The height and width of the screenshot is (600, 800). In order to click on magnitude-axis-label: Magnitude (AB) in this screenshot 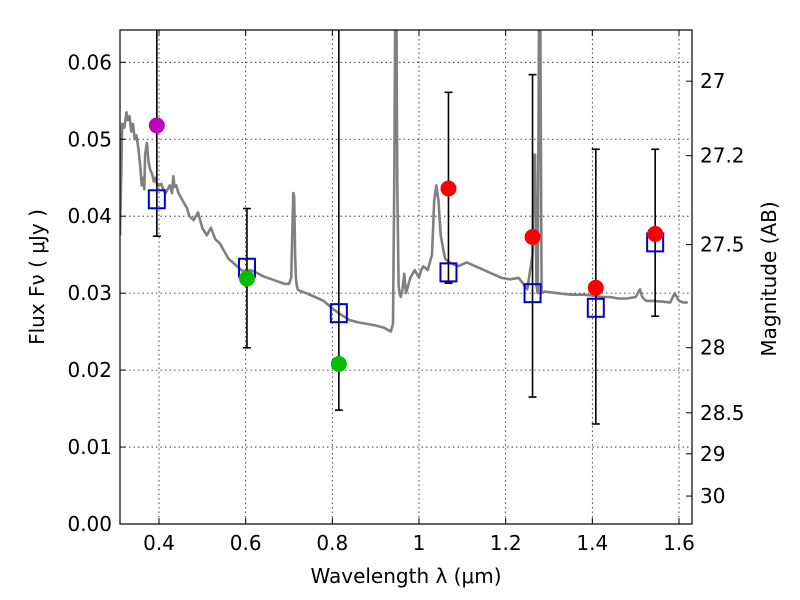, I will do `click(769, 278)`.